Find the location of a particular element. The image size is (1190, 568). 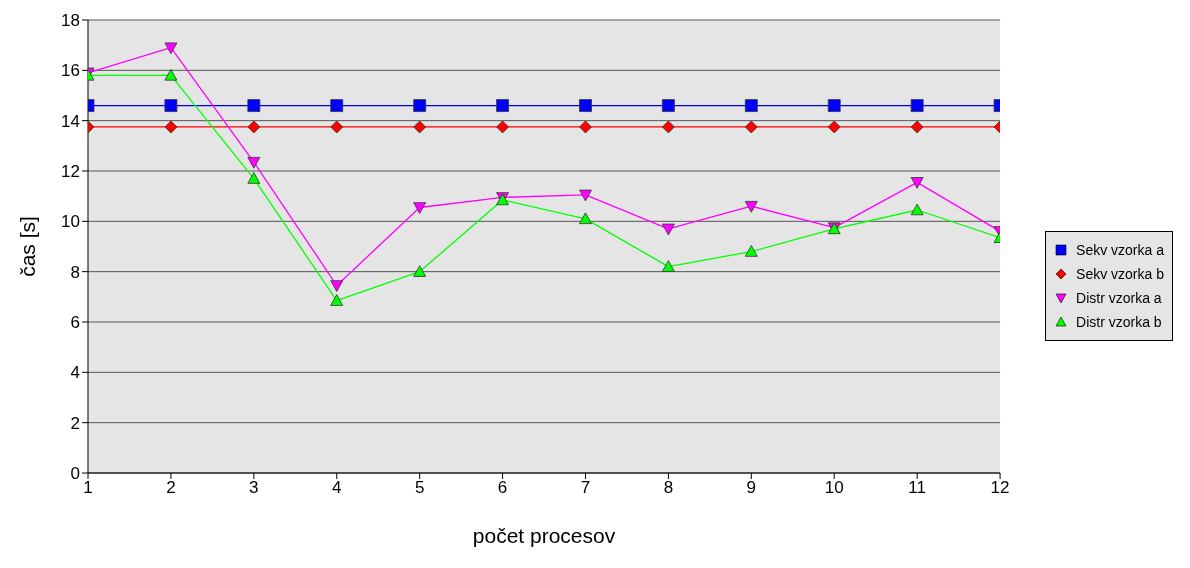

x-tick-label: 11 is located at coordinates (917, 488).